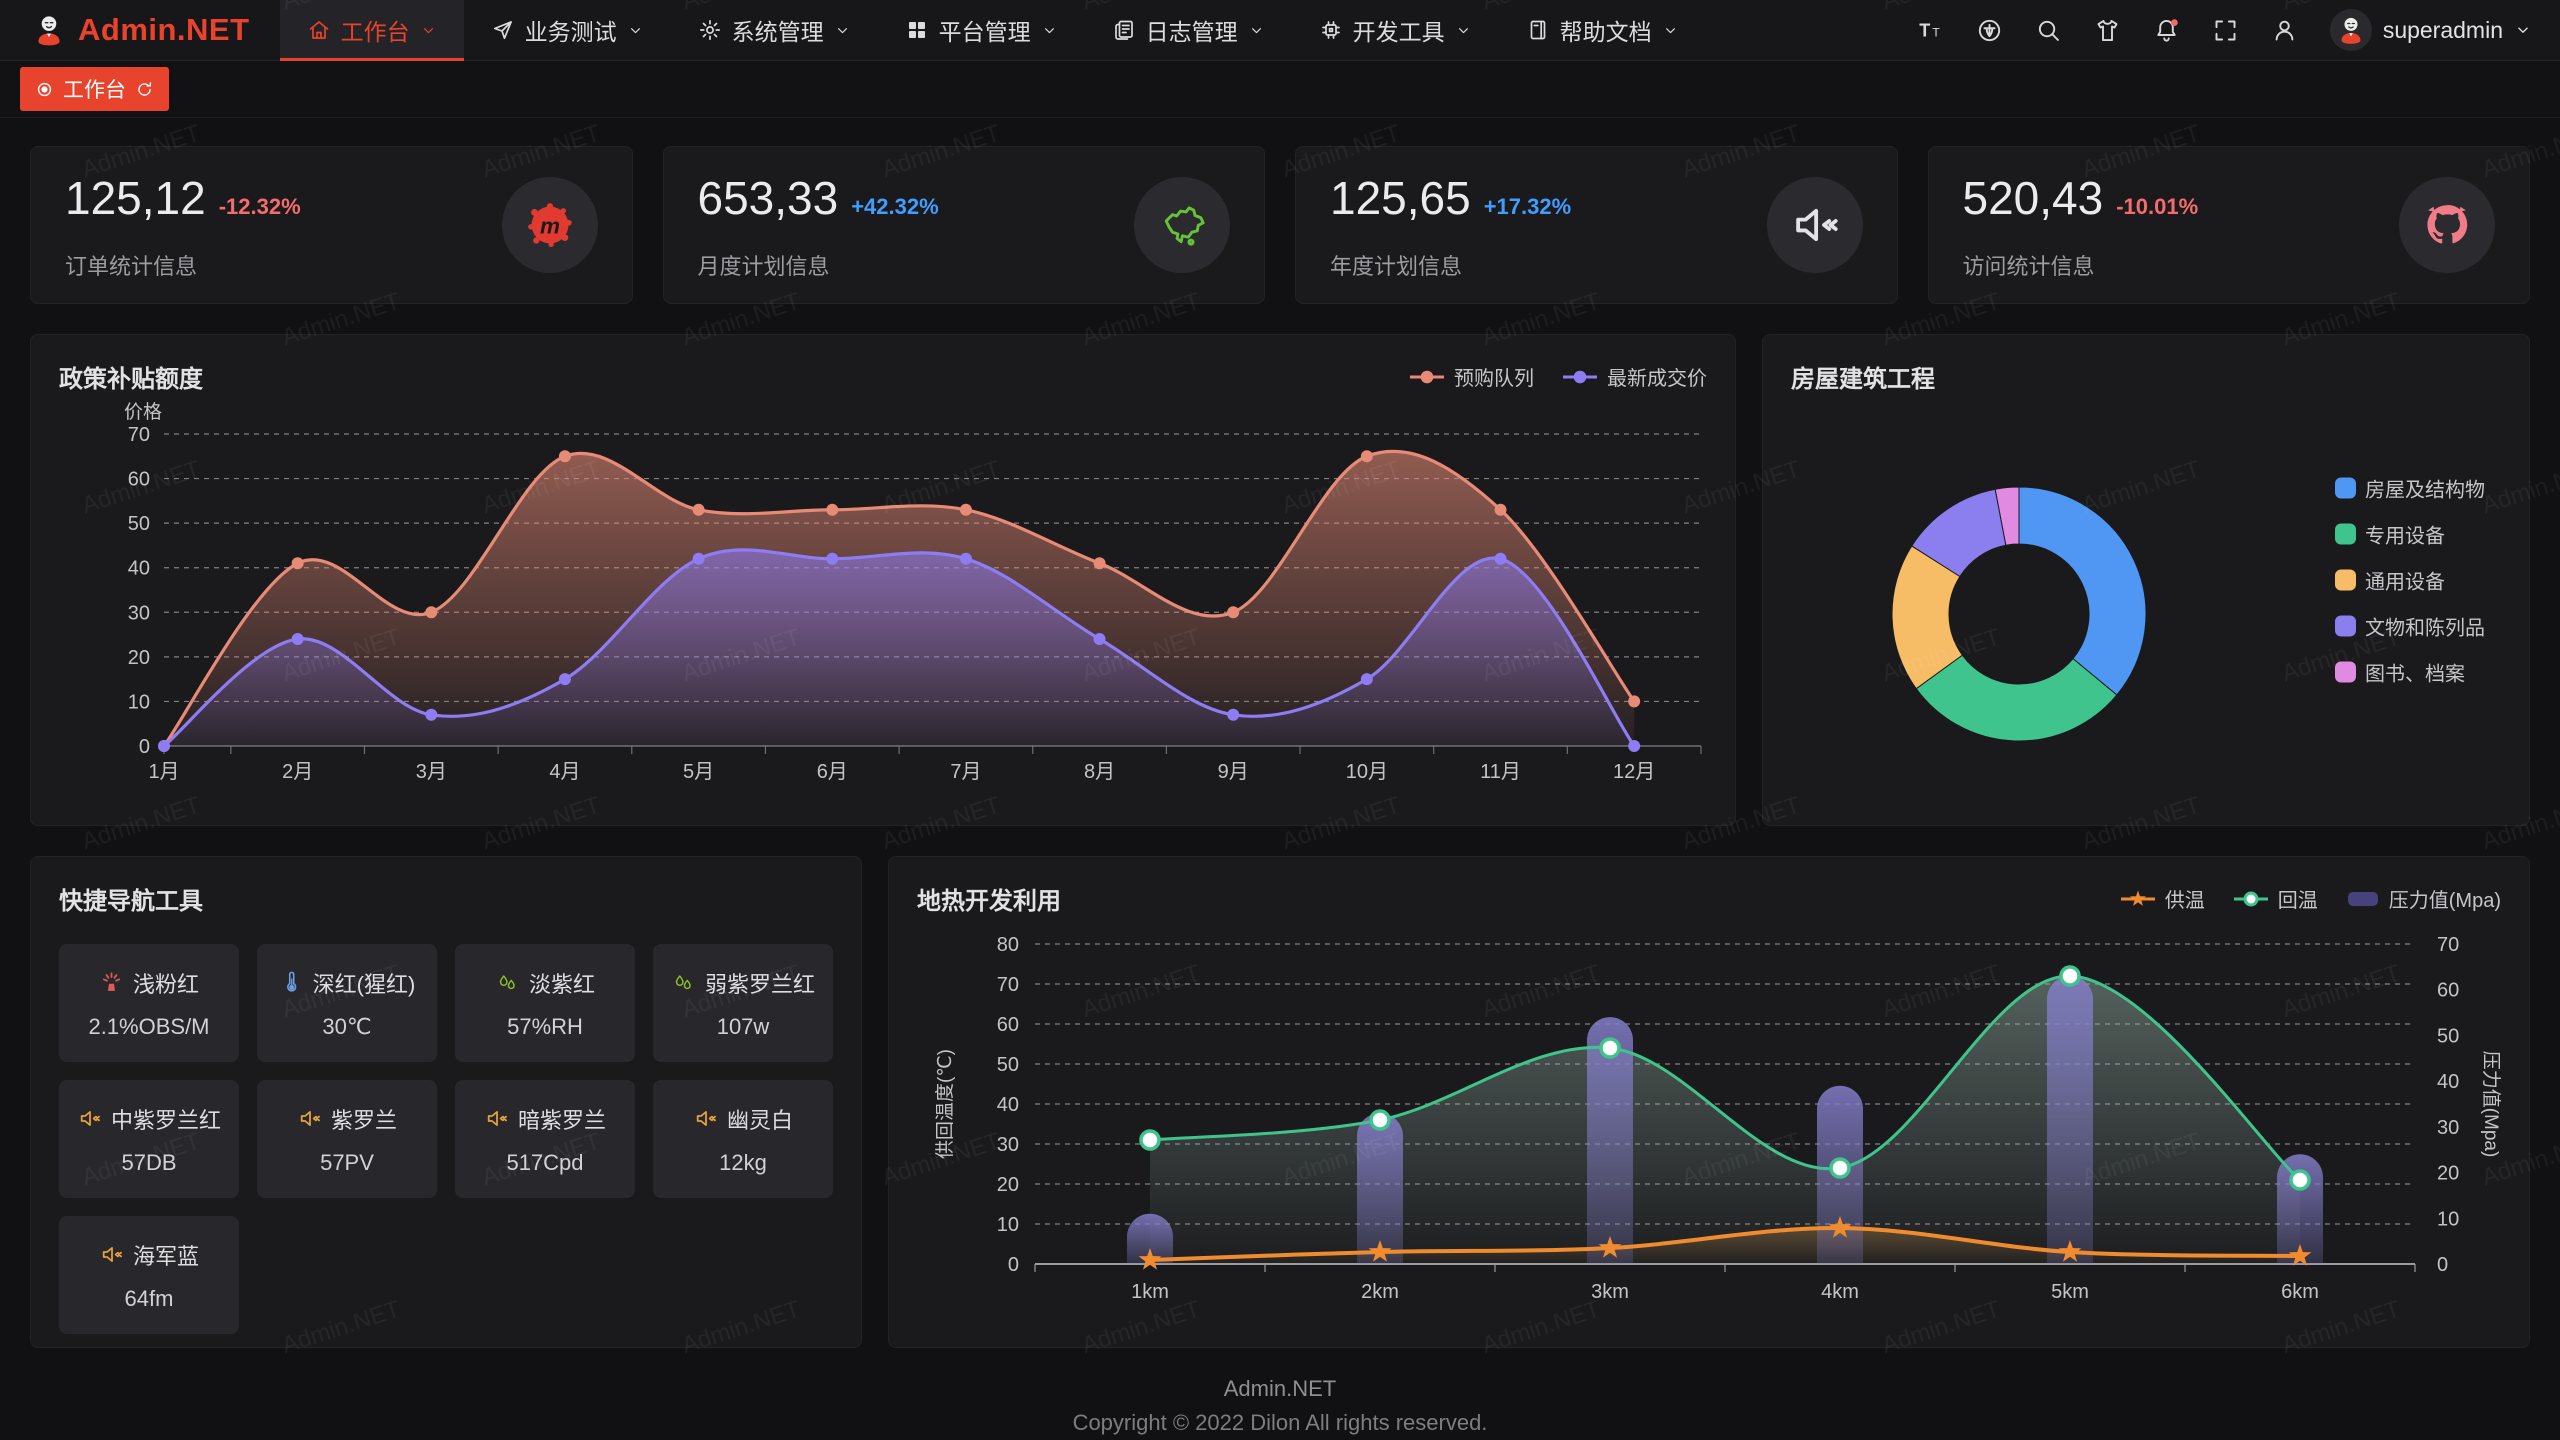 This screenshot has height=1440, width=2560. Describe the element at coordinates (2284, 30) in the screenshot. I see `profile-icon` at that location.